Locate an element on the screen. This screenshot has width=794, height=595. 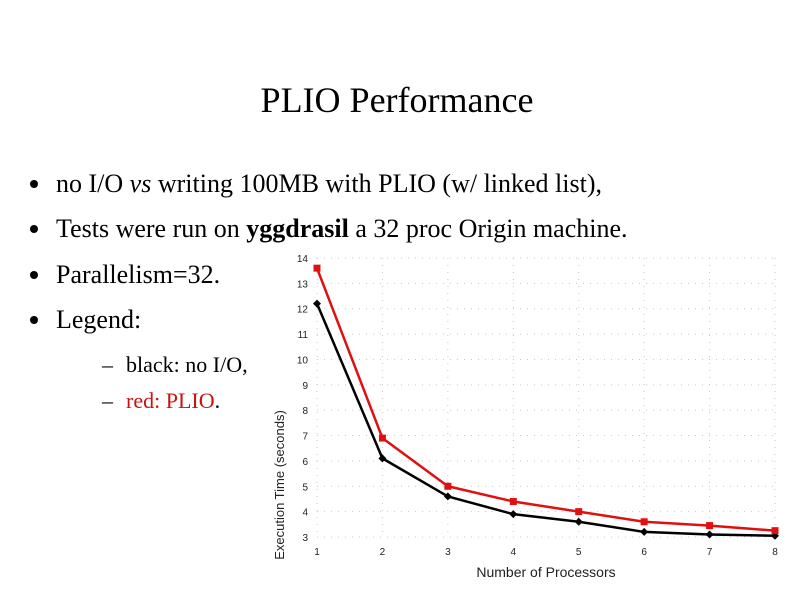
bullet-text: no I/O is located at coordinates (93, 183).